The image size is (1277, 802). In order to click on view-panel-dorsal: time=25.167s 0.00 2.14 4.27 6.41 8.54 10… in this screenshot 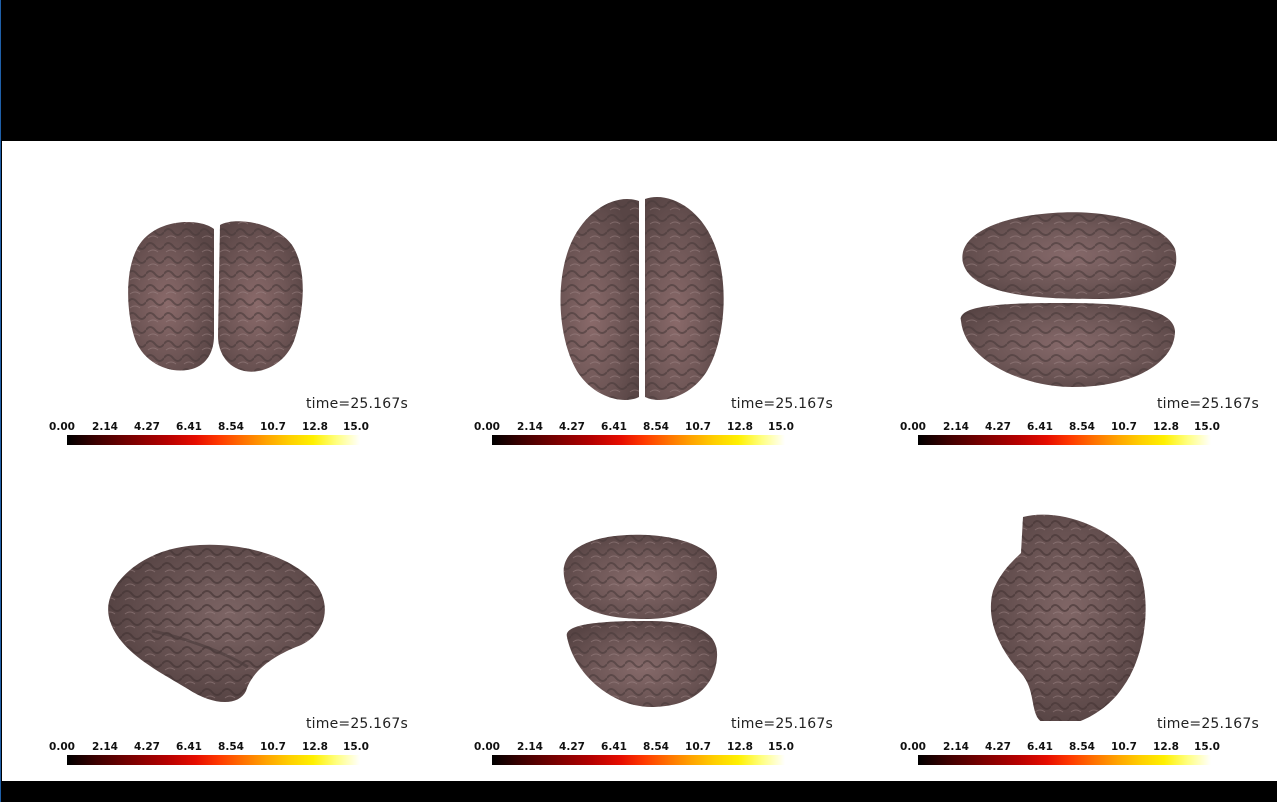, I will do `click(639, 301)`.